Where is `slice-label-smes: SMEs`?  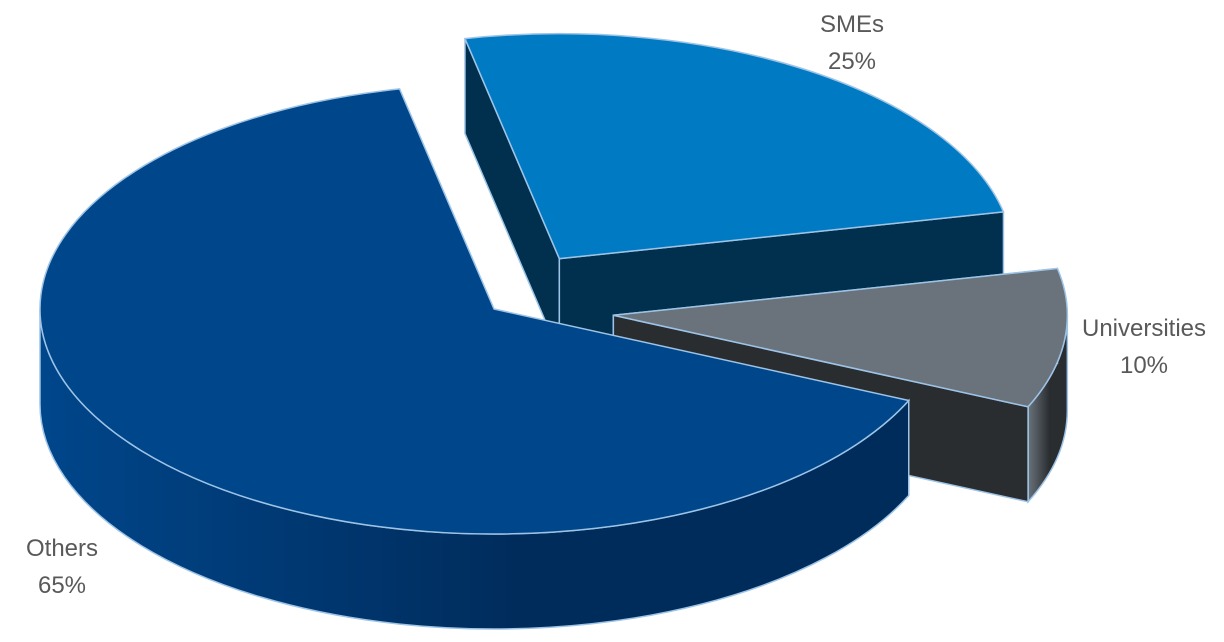 slice-label-smes: SMEs is located at coordinates (852, 24).